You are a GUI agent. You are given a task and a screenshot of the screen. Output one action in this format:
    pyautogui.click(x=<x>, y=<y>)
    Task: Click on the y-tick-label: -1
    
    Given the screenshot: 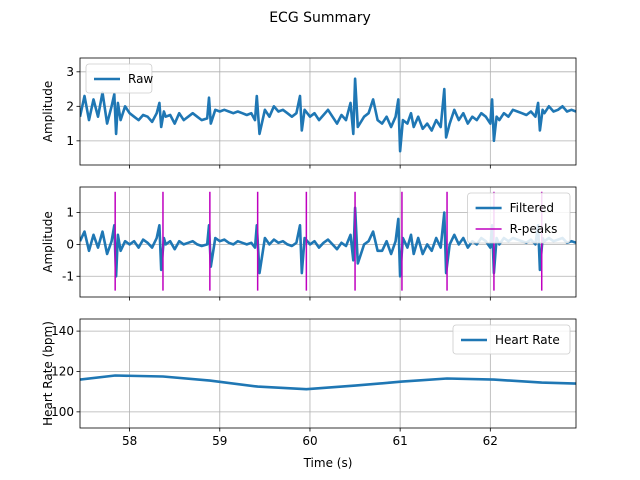 What is the action you would take?
    pyautogui.click(x=68, y=276)
    